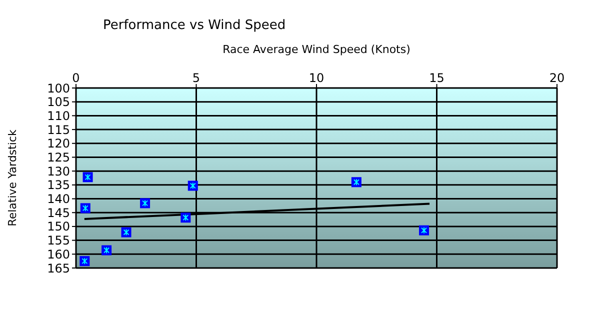 This screenshot has height=330, width=610. Describe the element at coordinates (58, 157) in the screenshot. I see `y-tick-label: 125` at that location.